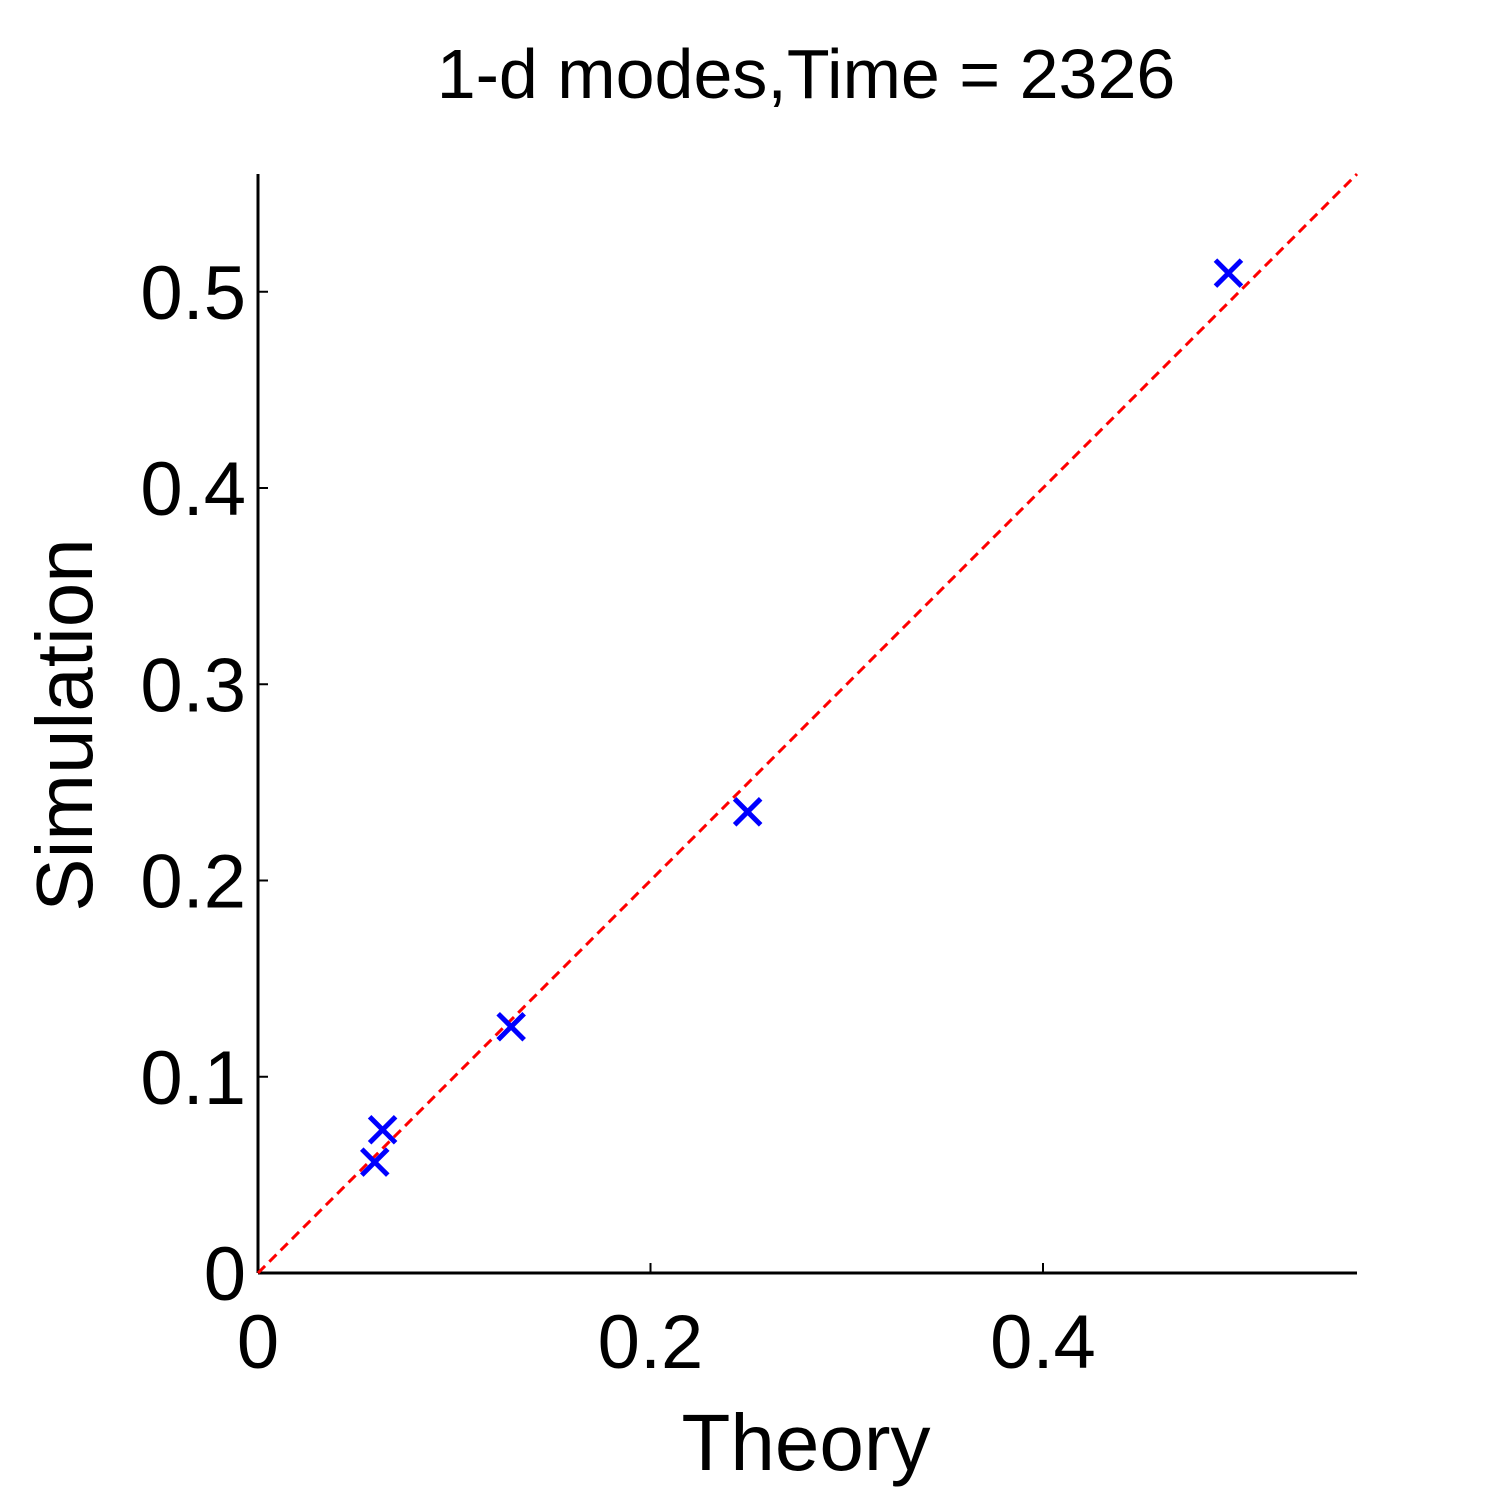 The height and width of the screenshot is (1500, 1500). Describe the element at coordinates (225, 1274) in the screenshot. I see `y-tick-label: 0` at that location.